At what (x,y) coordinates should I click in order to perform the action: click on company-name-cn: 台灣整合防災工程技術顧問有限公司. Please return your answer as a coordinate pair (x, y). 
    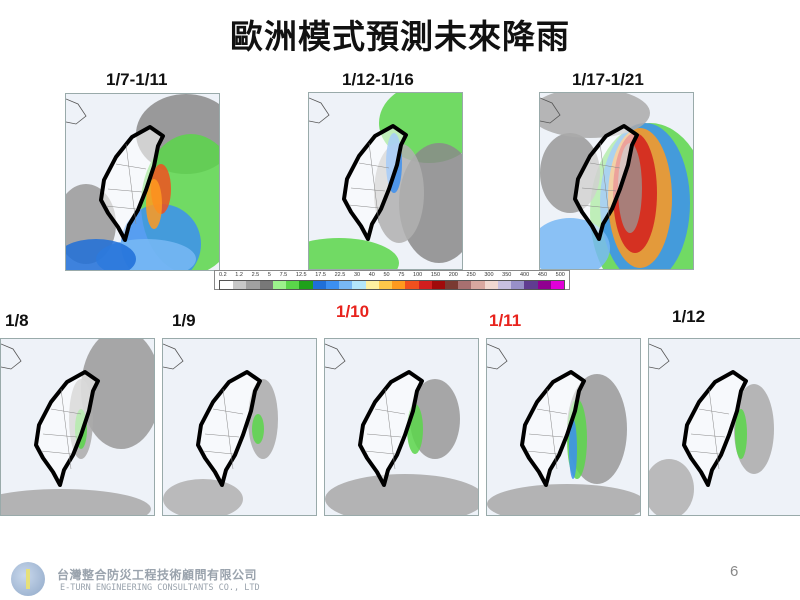
    Looking at the image, I should click on (157, 575).